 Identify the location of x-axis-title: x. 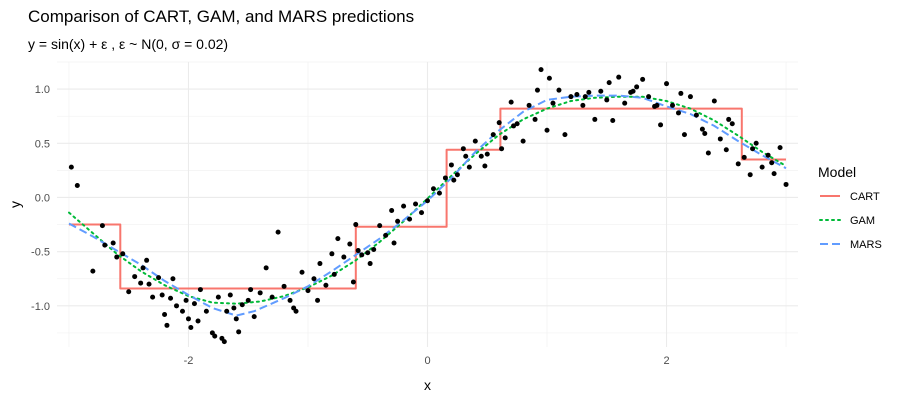
(427, 385).